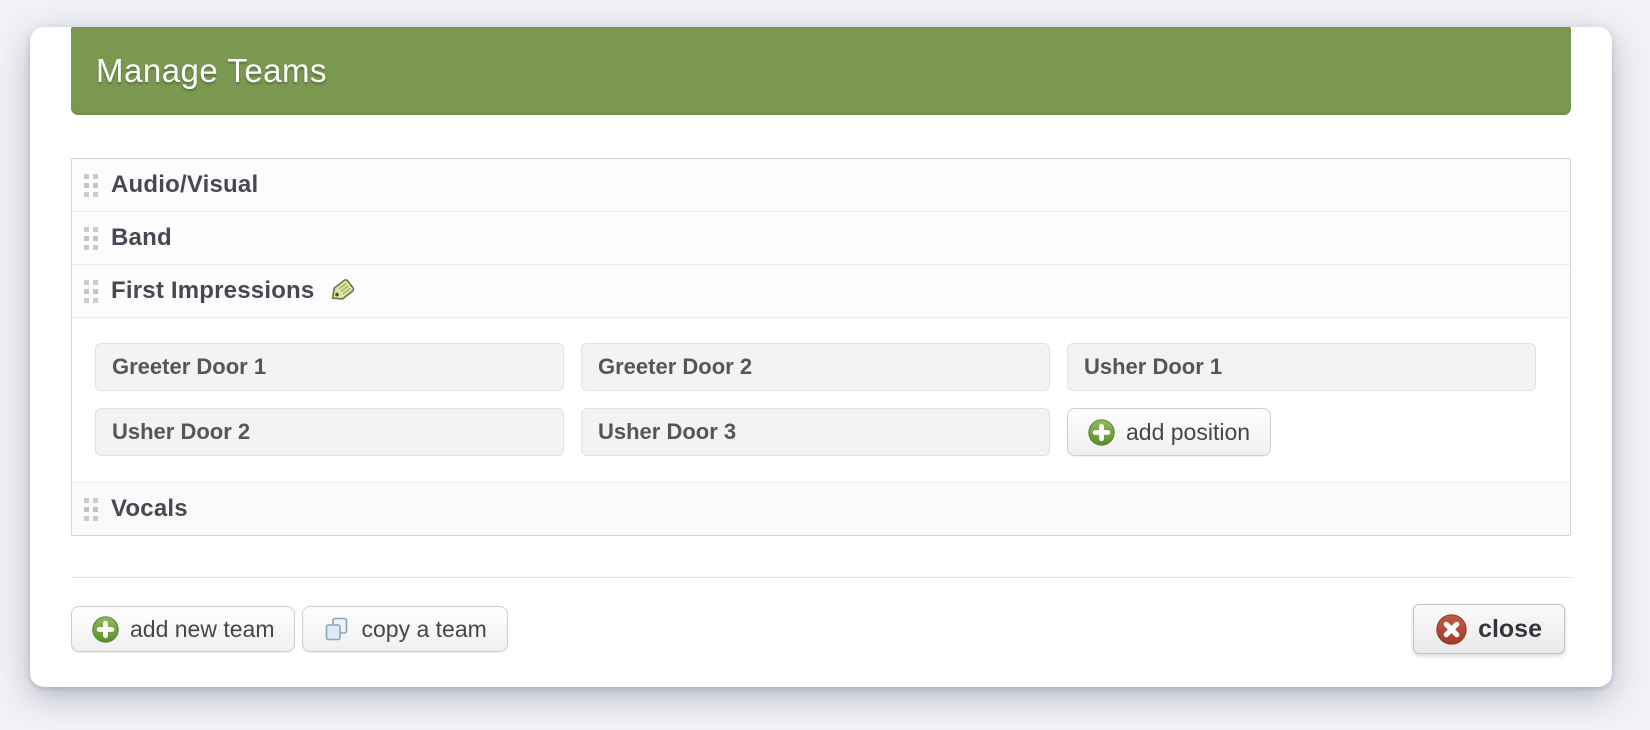  Describe the element at coordinates (821, 238) in the screenshot. I see `team-row-band: Band` at that location.